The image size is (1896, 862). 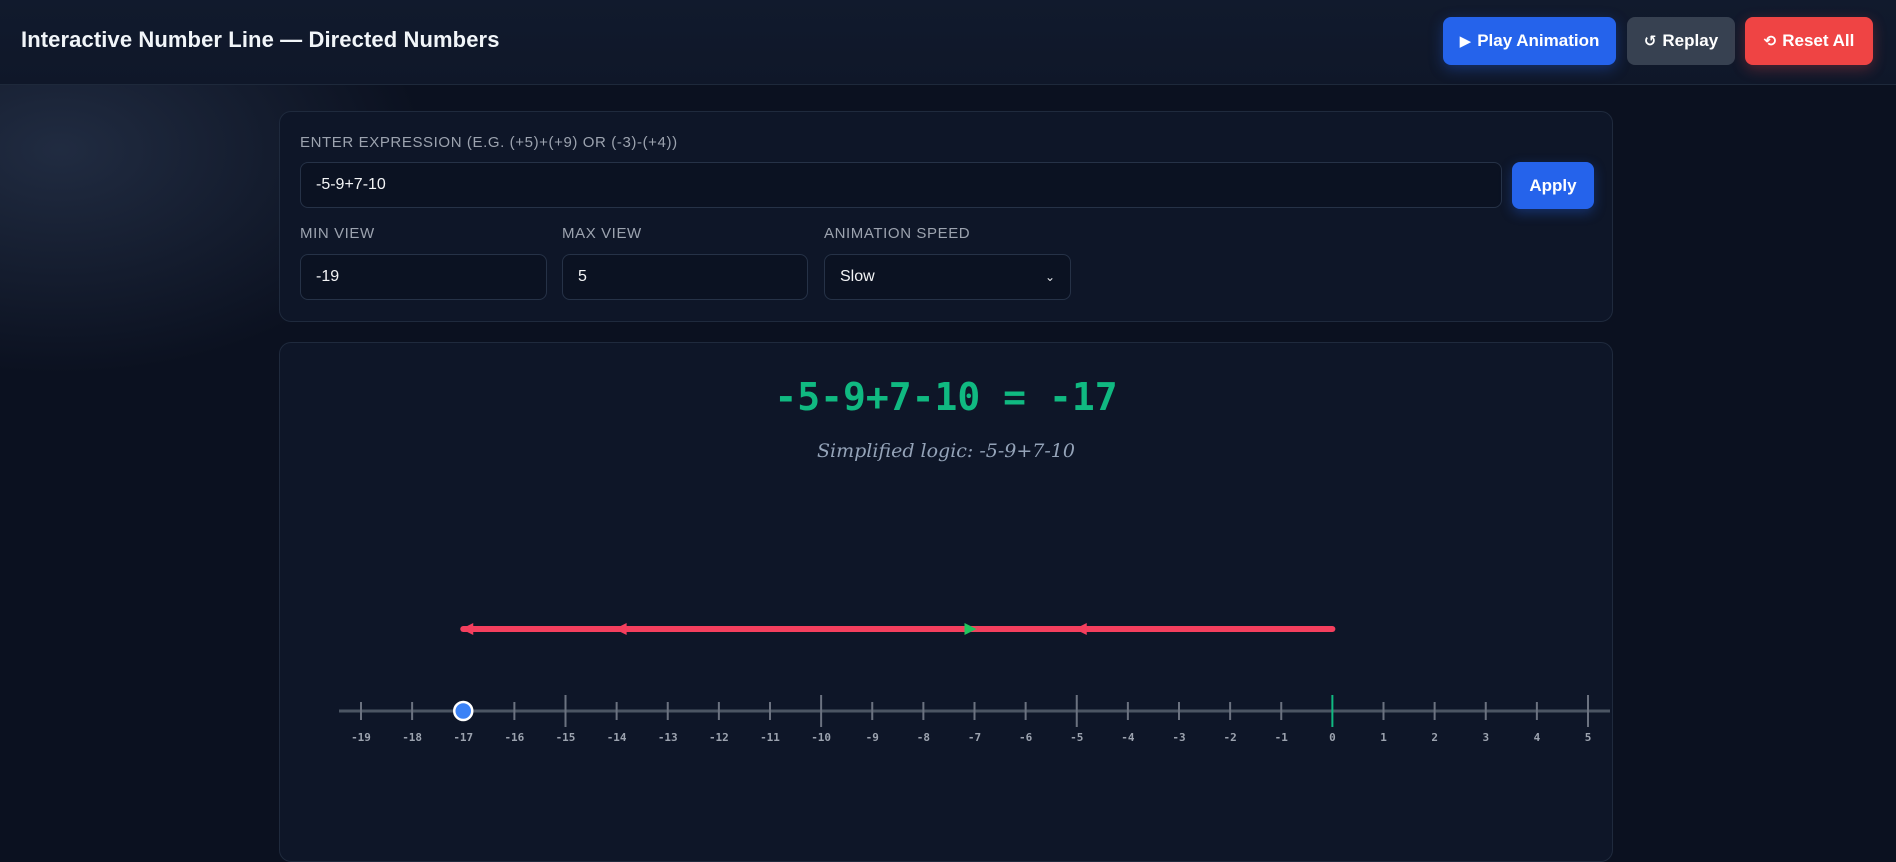 What do you see at coordinates (1332, 737) in the screenshot?
I see `tick-label: 0` at bounding box center [1332, 737].